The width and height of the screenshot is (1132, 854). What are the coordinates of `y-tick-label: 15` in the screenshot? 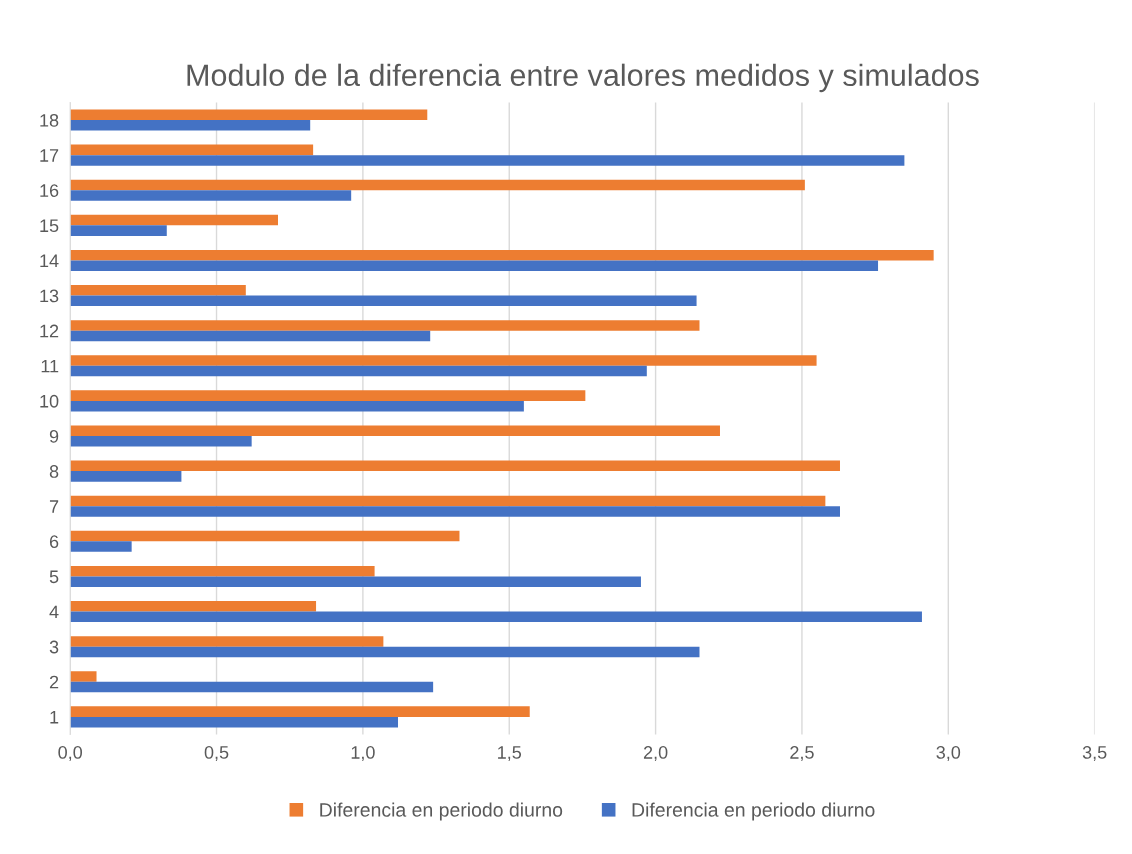 It's located at (49, 226).